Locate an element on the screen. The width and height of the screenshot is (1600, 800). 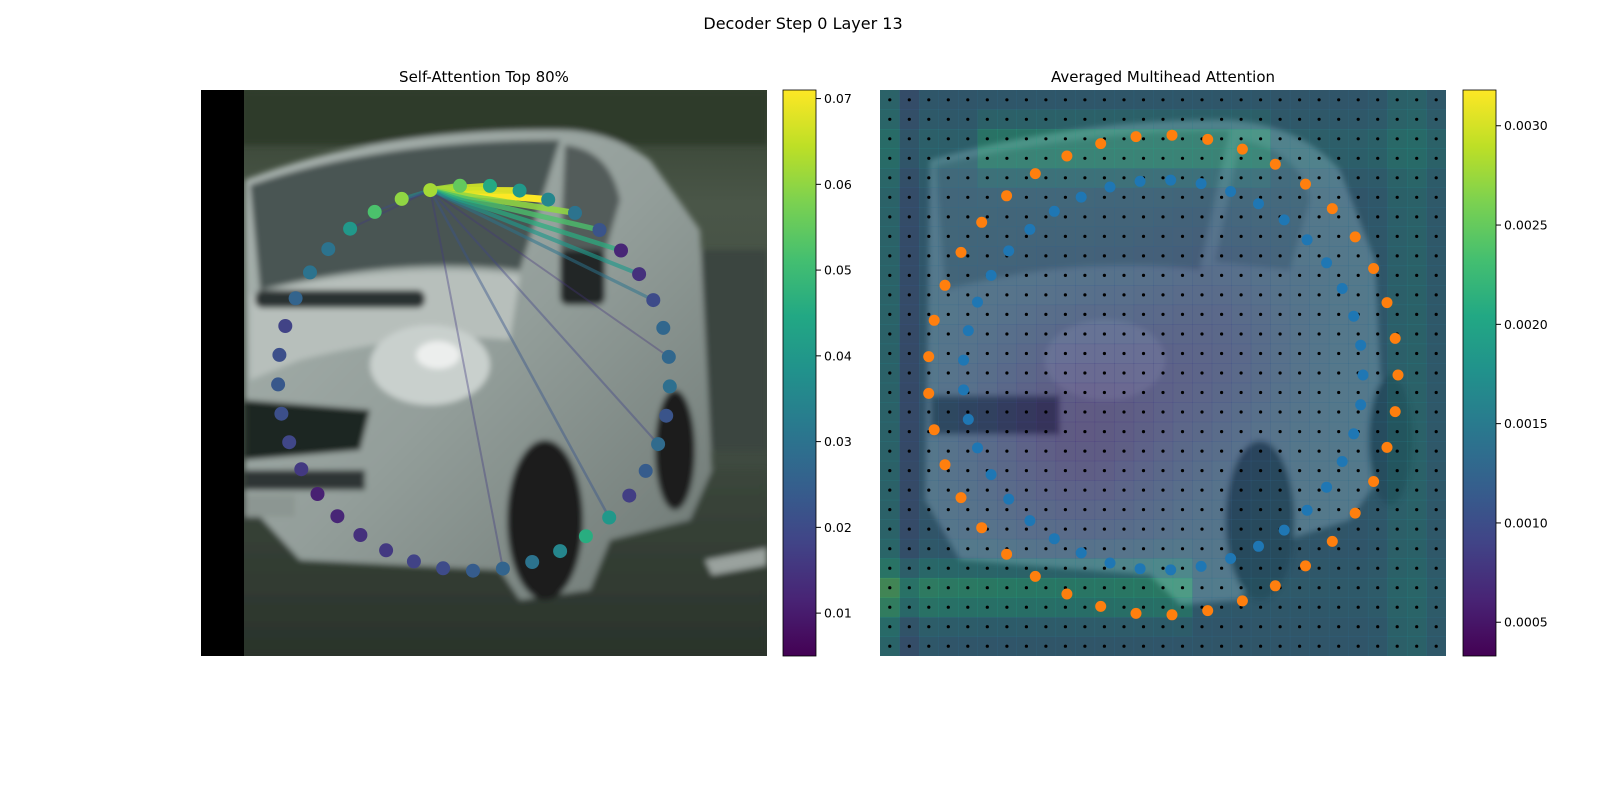
self-attention-colorbar: 0.01 0.02 0.03 0.04 0.05 0.06 0.07 is located at coordinates (817, 373).